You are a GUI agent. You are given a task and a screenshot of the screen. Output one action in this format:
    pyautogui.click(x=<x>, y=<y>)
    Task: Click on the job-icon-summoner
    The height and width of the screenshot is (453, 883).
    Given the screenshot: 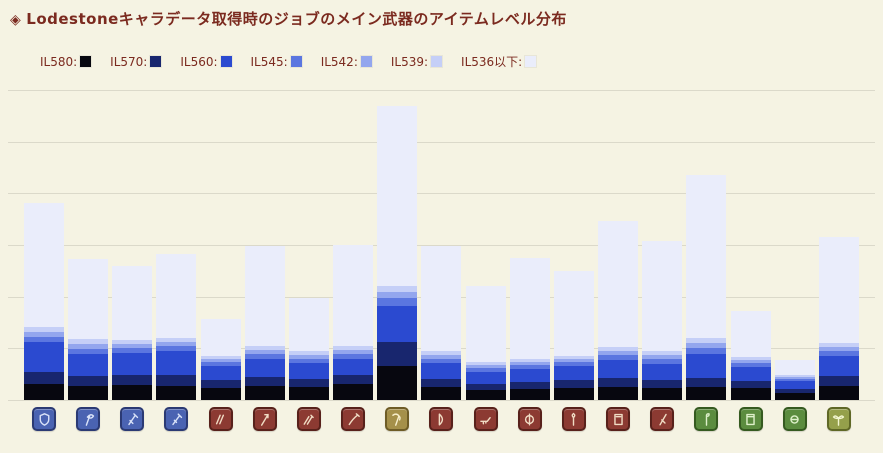 What is the action you would take?
    pyautogui.click(x=618, y=419)
    